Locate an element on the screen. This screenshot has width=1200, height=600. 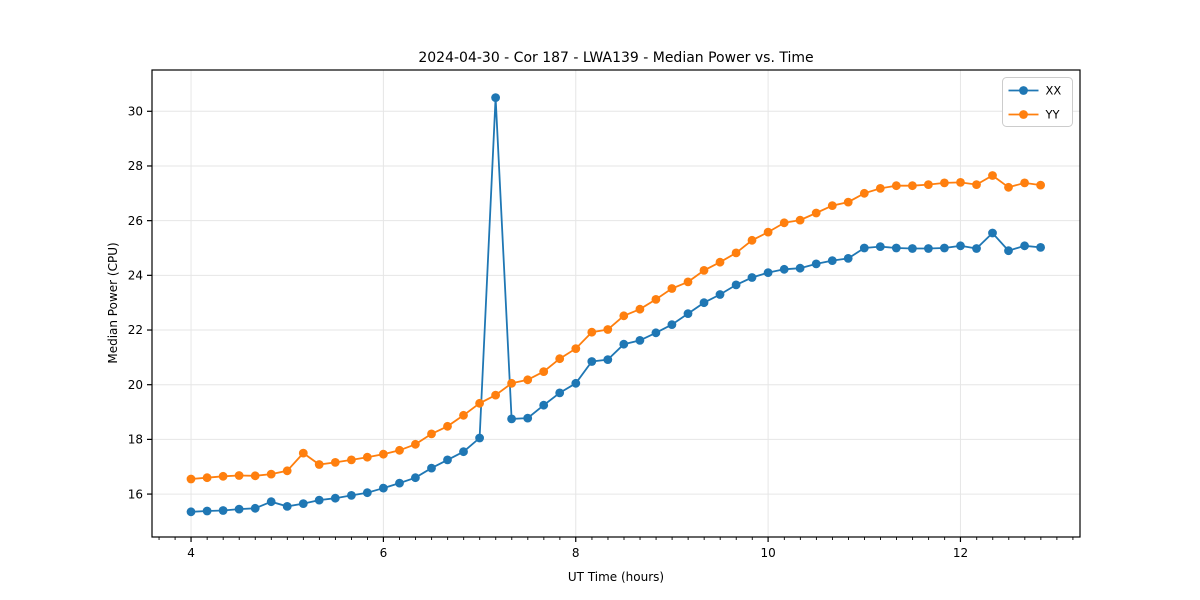
x-tick-label: 10 is located at coordinates (767, 553).